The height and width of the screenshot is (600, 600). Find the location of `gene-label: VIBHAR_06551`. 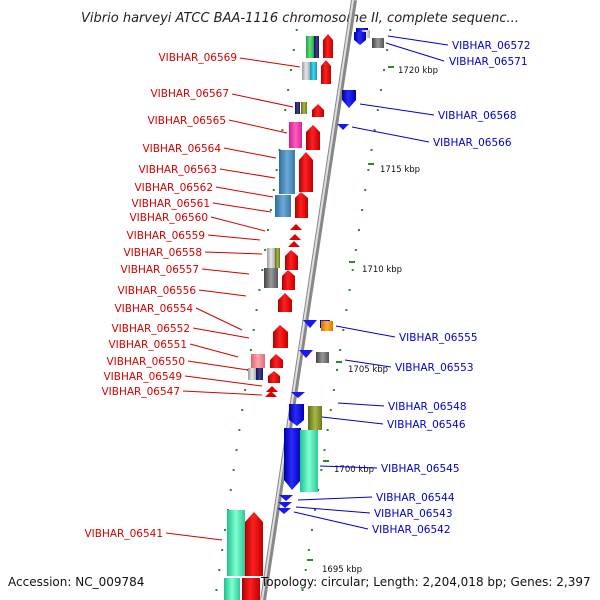

gene-label: VIBHAR_06551 is located at coordinates (147, 345).